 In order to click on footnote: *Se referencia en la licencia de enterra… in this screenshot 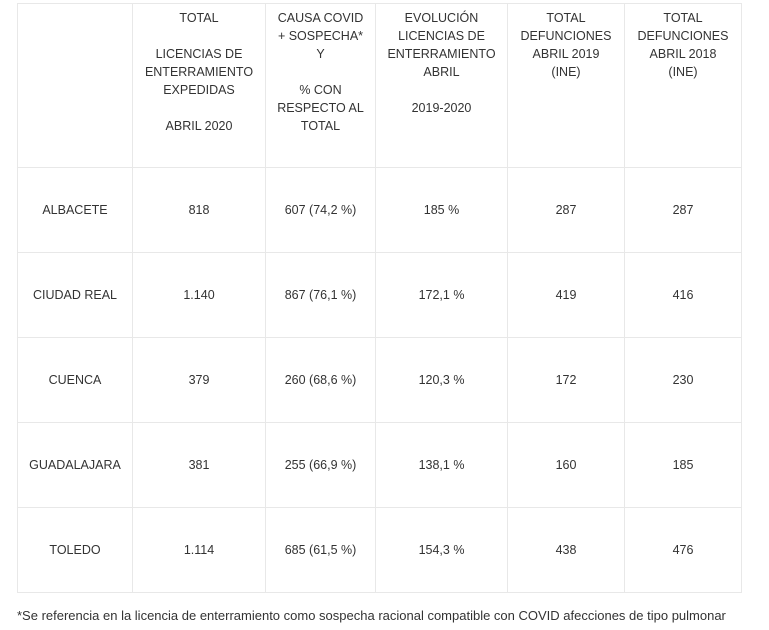, I will do `click(371, 615)`.